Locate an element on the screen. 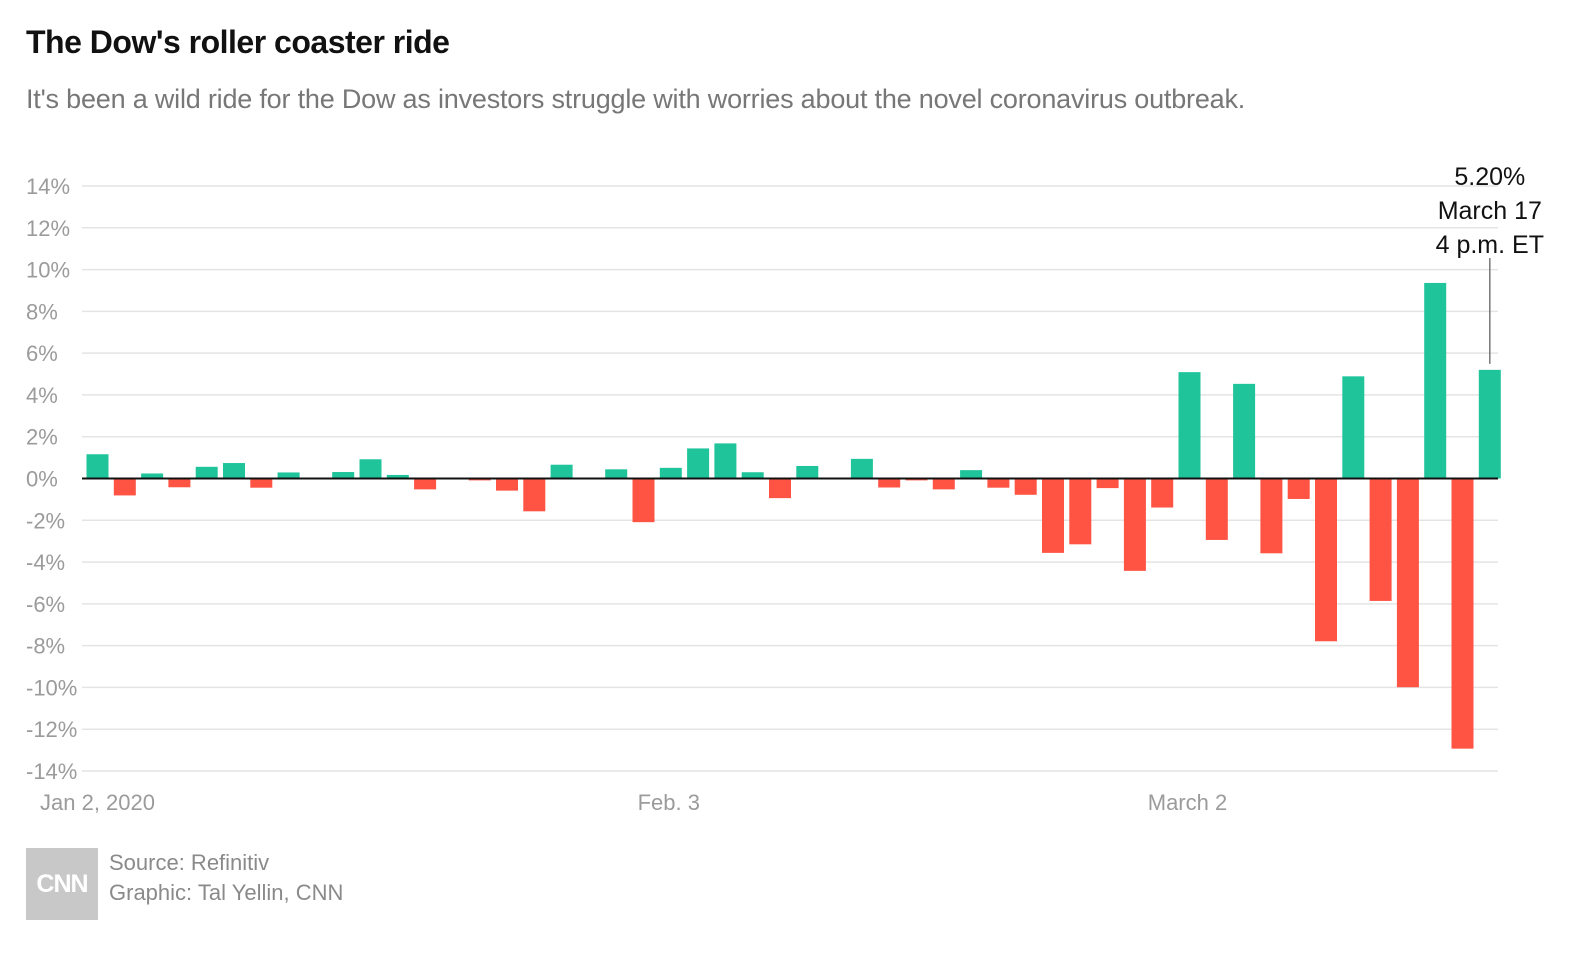 This screenshot has width=1586, height=954. y-tick-label: -2% is located at coordinates (45, 520).